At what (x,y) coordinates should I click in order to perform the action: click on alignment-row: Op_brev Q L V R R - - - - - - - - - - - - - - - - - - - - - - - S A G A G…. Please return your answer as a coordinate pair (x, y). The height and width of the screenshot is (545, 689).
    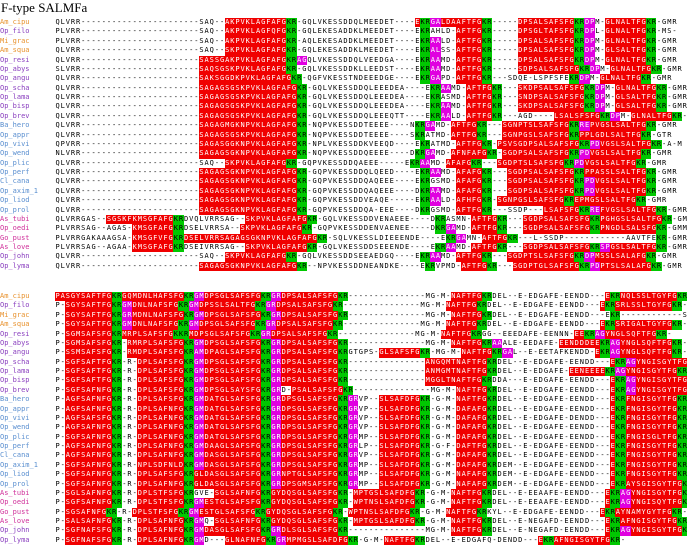
    Looking at the image, I should click on (343, 116).